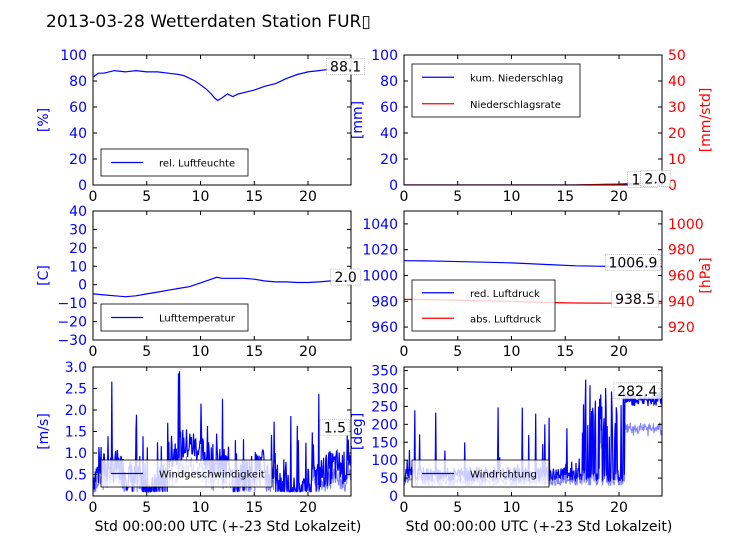 The height and width of the screenshot is (552, 736). Describe the element at coordinates (389, 479) in the screenshot. I see `y-tick-label: 50` at that location.